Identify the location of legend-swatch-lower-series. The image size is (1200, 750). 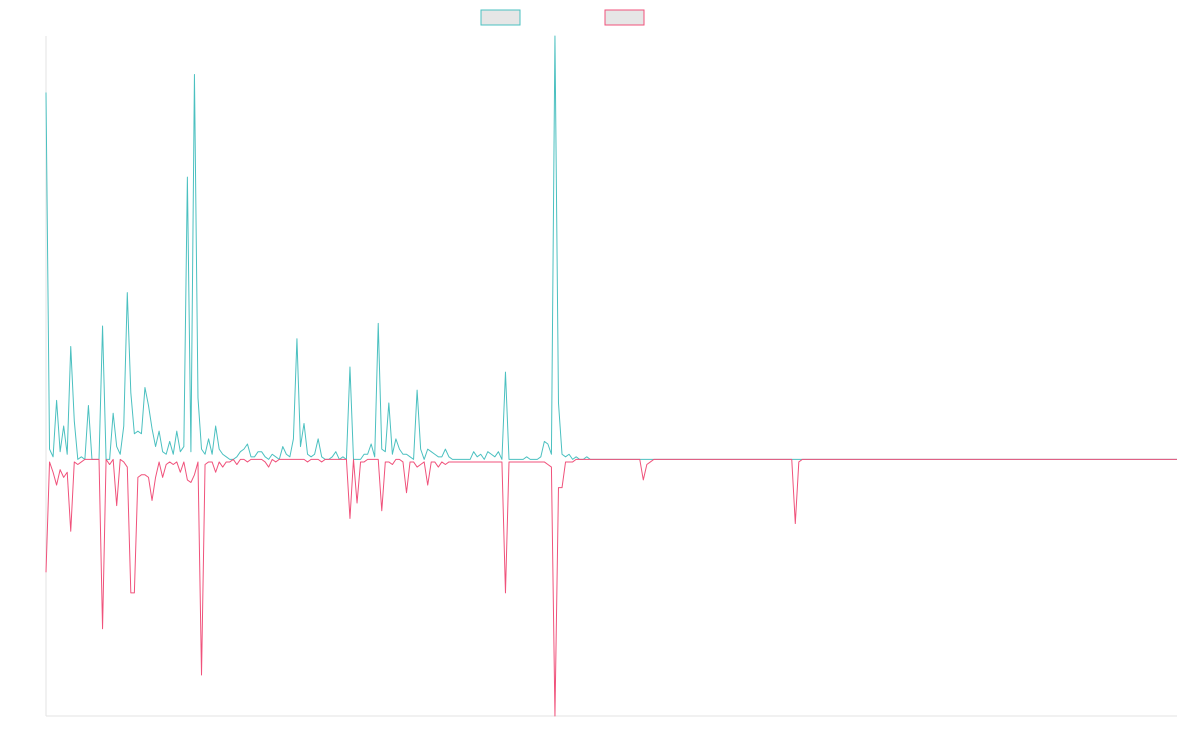
(624, 17).